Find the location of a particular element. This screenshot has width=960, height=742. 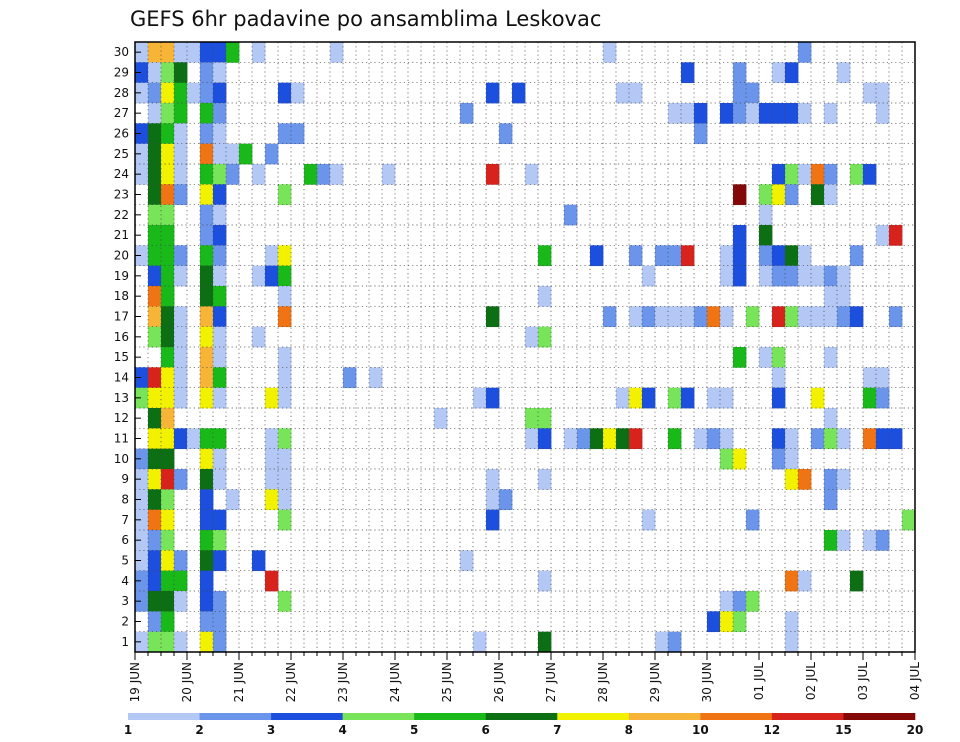

heatmap-cell-m30-t36 is located at coordinates (610, 52).